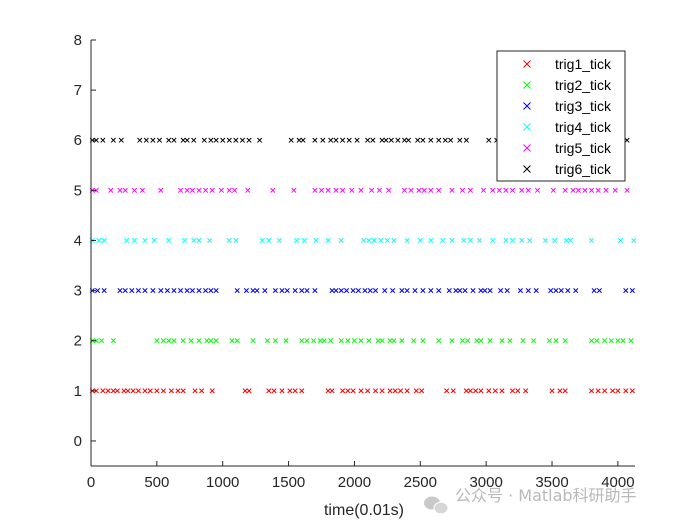  What do you see at coordinates (78, 190) in the screenshot?
I see `y-tick-label: 5` at bounding box center [78, 190].